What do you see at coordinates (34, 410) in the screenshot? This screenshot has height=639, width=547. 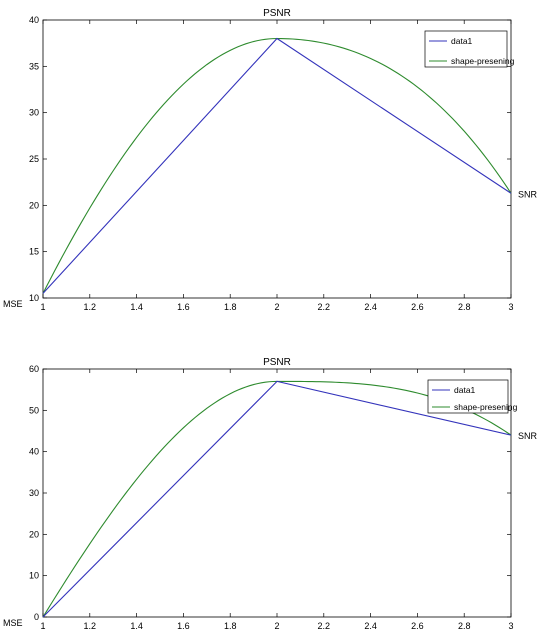 I see `y-tick-label: 50` at bounding box center [34, 410].